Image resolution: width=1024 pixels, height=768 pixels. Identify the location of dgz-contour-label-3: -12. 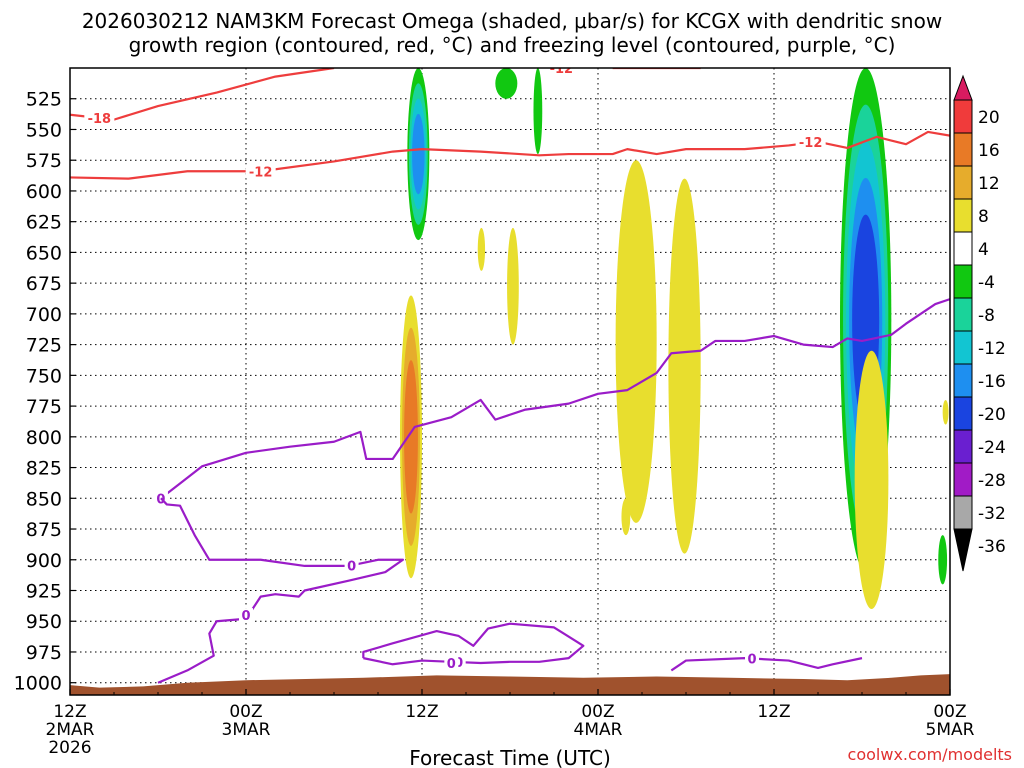
(811, 143).